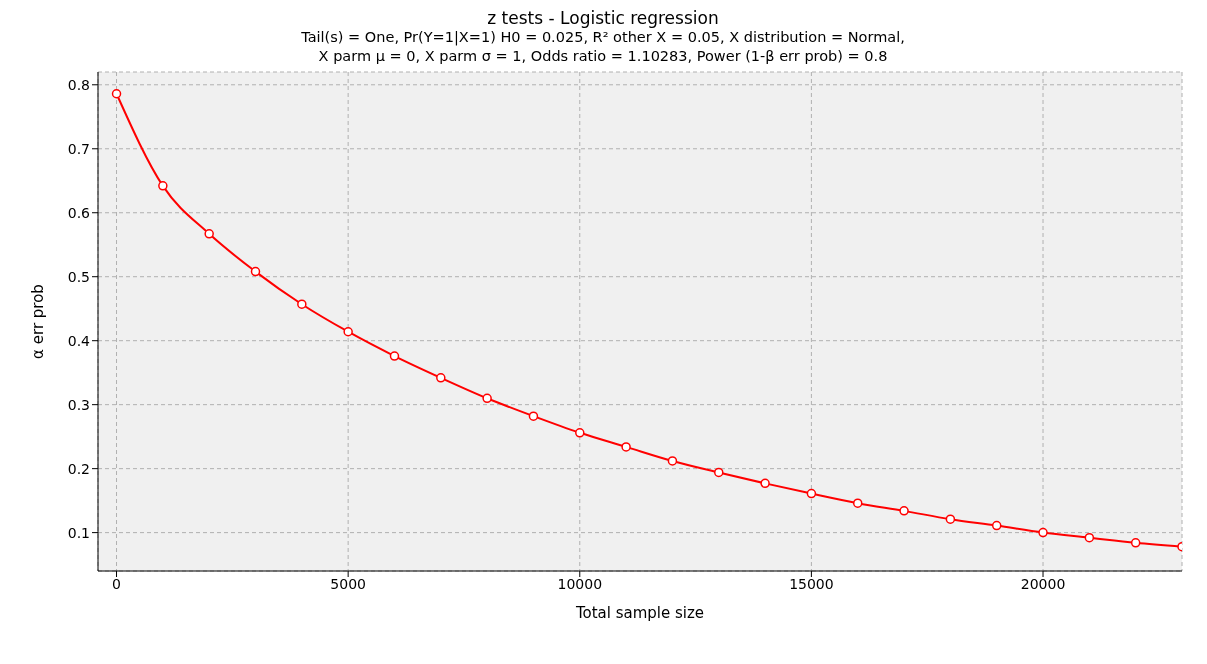 The height and width of the screenshot is (664, 1207). I want to click on x-tick-label: 5000, so click(348, 583).